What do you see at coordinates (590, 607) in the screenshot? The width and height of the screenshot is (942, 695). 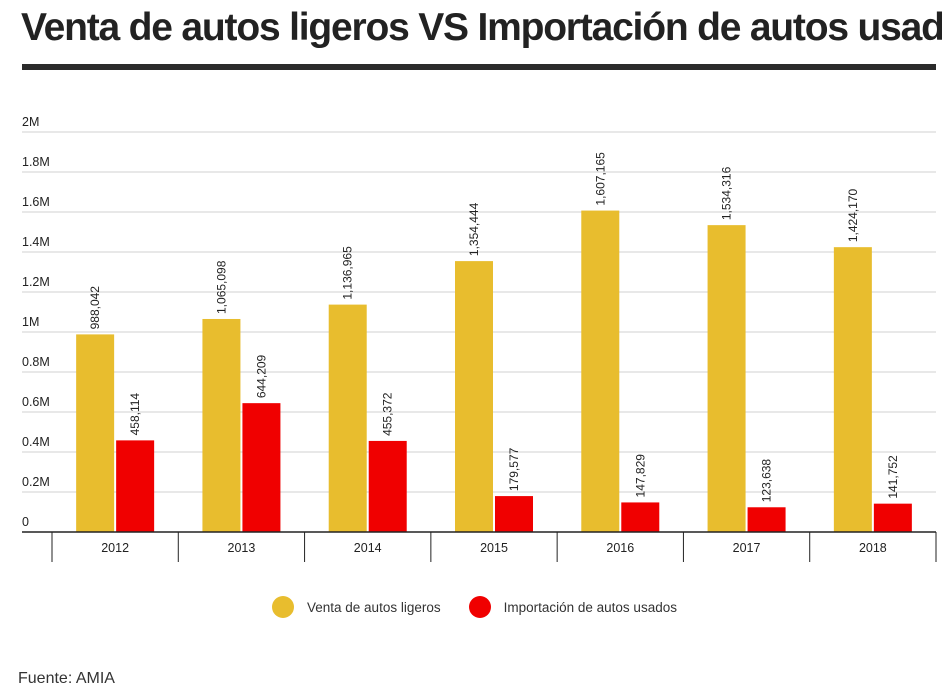 I see `legend-label-importacion: Importación de autos usados` at bounding box center [590, 607].